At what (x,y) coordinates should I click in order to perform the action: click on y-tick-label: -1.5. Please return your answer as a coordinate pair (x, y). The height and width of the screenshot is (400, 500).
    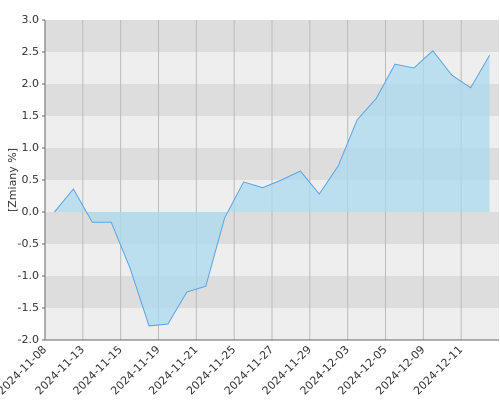
    Looking at the image, I should click on (28, 307).